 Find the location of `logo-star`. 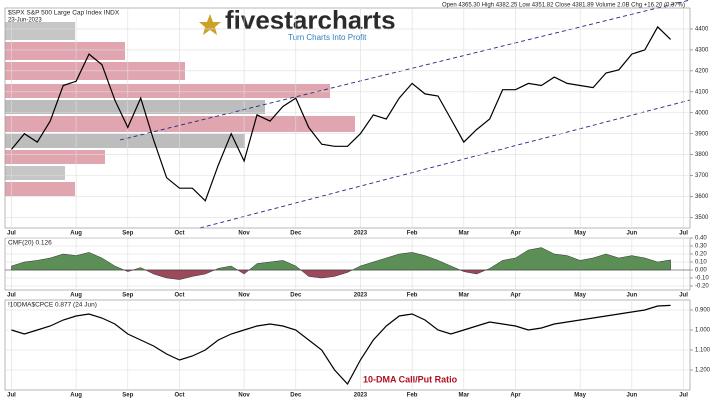

logo-star is located at coordinates (210, 24).